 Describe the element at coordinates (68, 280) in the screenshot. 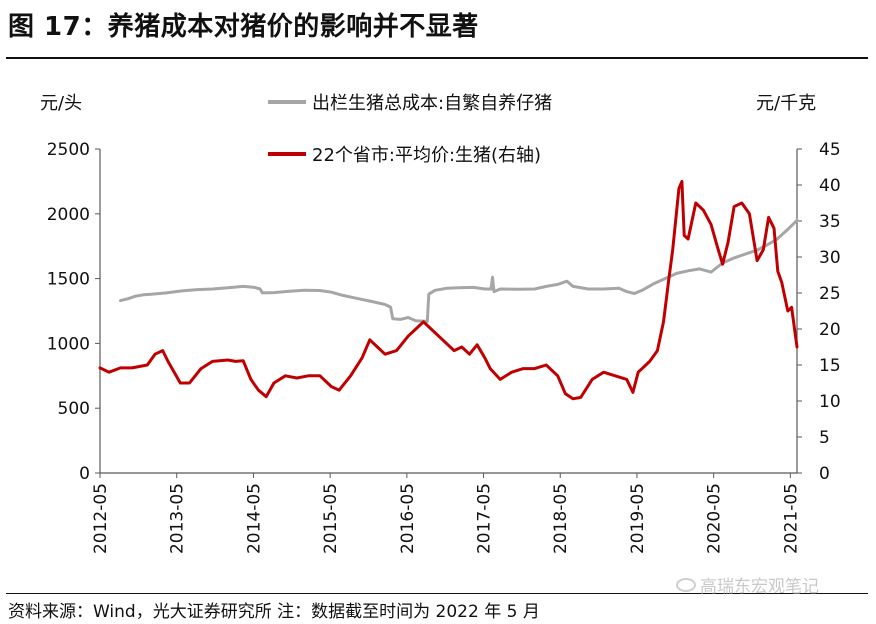

I see `left-tick-label: 1500` at that location.